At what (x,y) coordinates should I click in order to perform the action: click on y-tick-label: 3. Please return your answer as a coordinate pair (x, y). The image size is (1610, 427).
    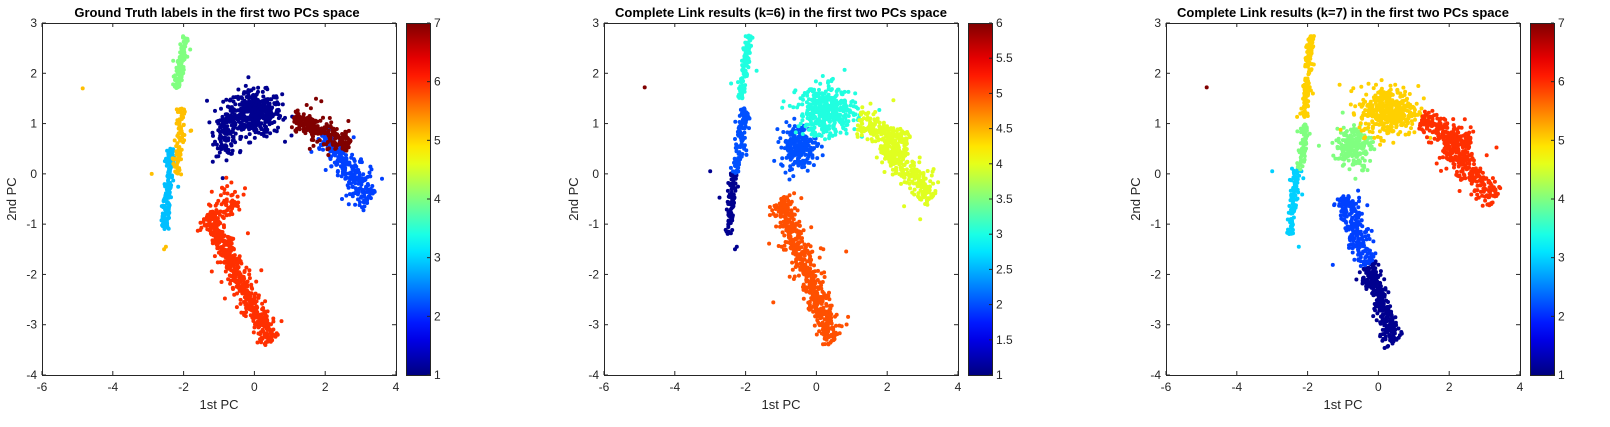
    Looking at the image, I should click on (33, 23).